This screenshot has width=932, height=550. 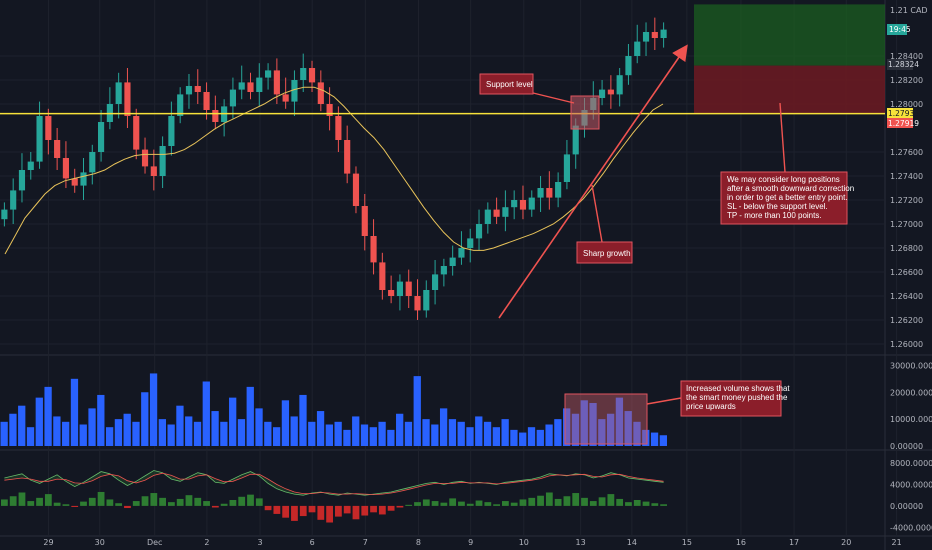 What do you see at coordinates (585, 112) in the screenshot?
I see `support-highlight-box` at bounding box center [585, 112].